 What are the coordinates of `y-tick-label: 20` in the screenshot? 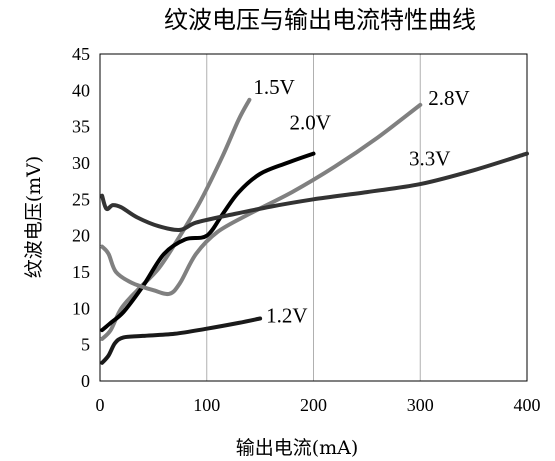 It's located at (81, 236).